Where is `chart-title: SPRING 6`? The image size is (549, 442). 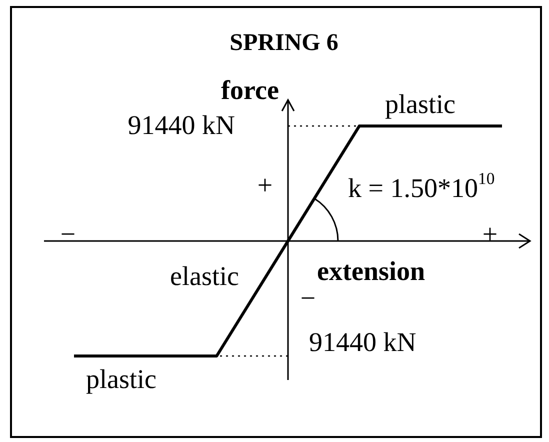
chart-title: SPRING 6 is located at coordinates (284, 43).